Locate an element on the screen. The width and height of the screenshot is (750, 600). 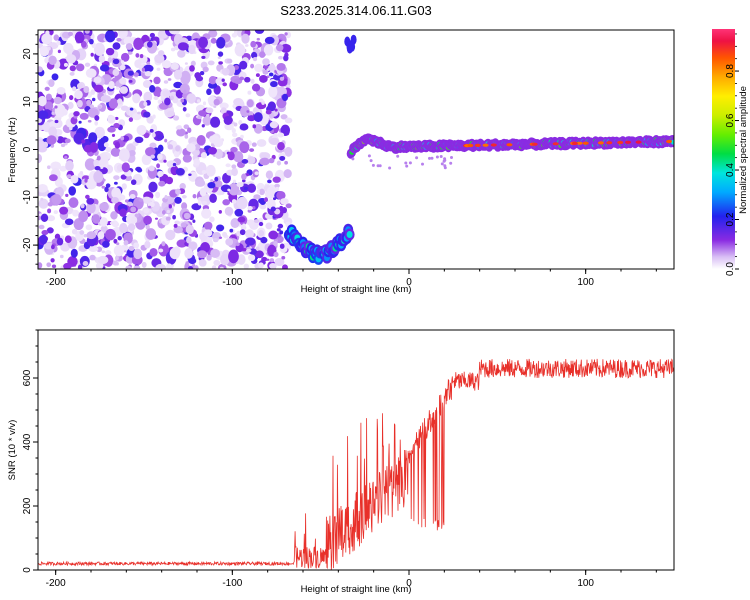
spectrogram-xlabel: Height of straight line (km) is located at coordinates (356, 289).